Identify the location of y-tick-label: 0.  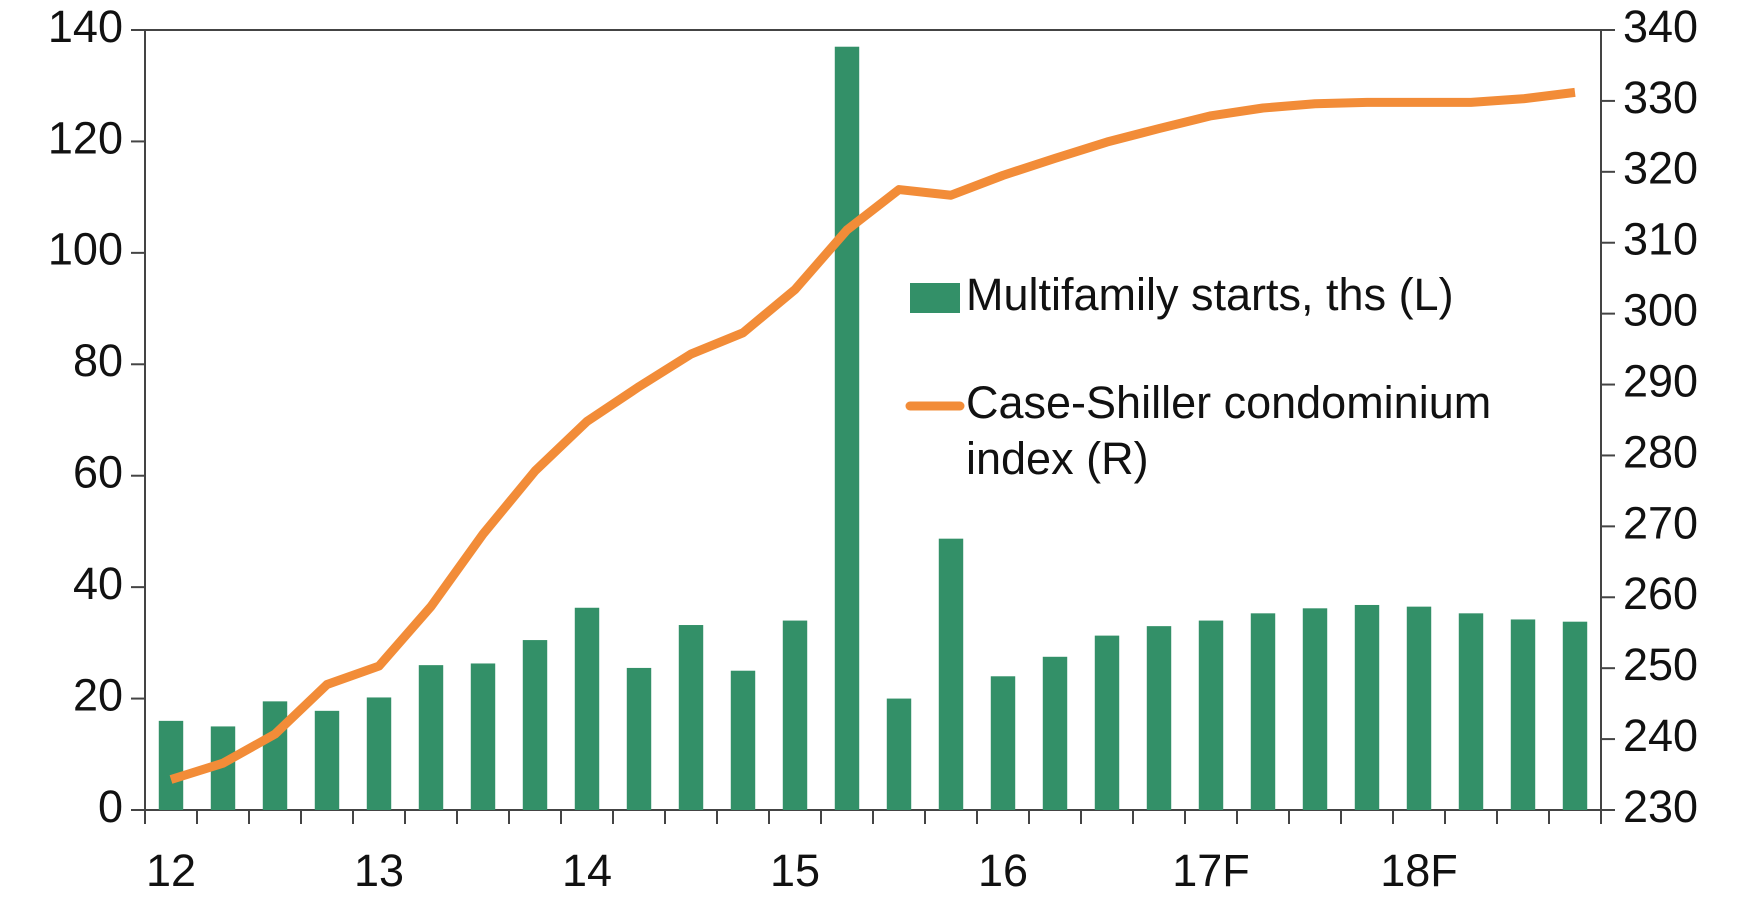
(110, 806).